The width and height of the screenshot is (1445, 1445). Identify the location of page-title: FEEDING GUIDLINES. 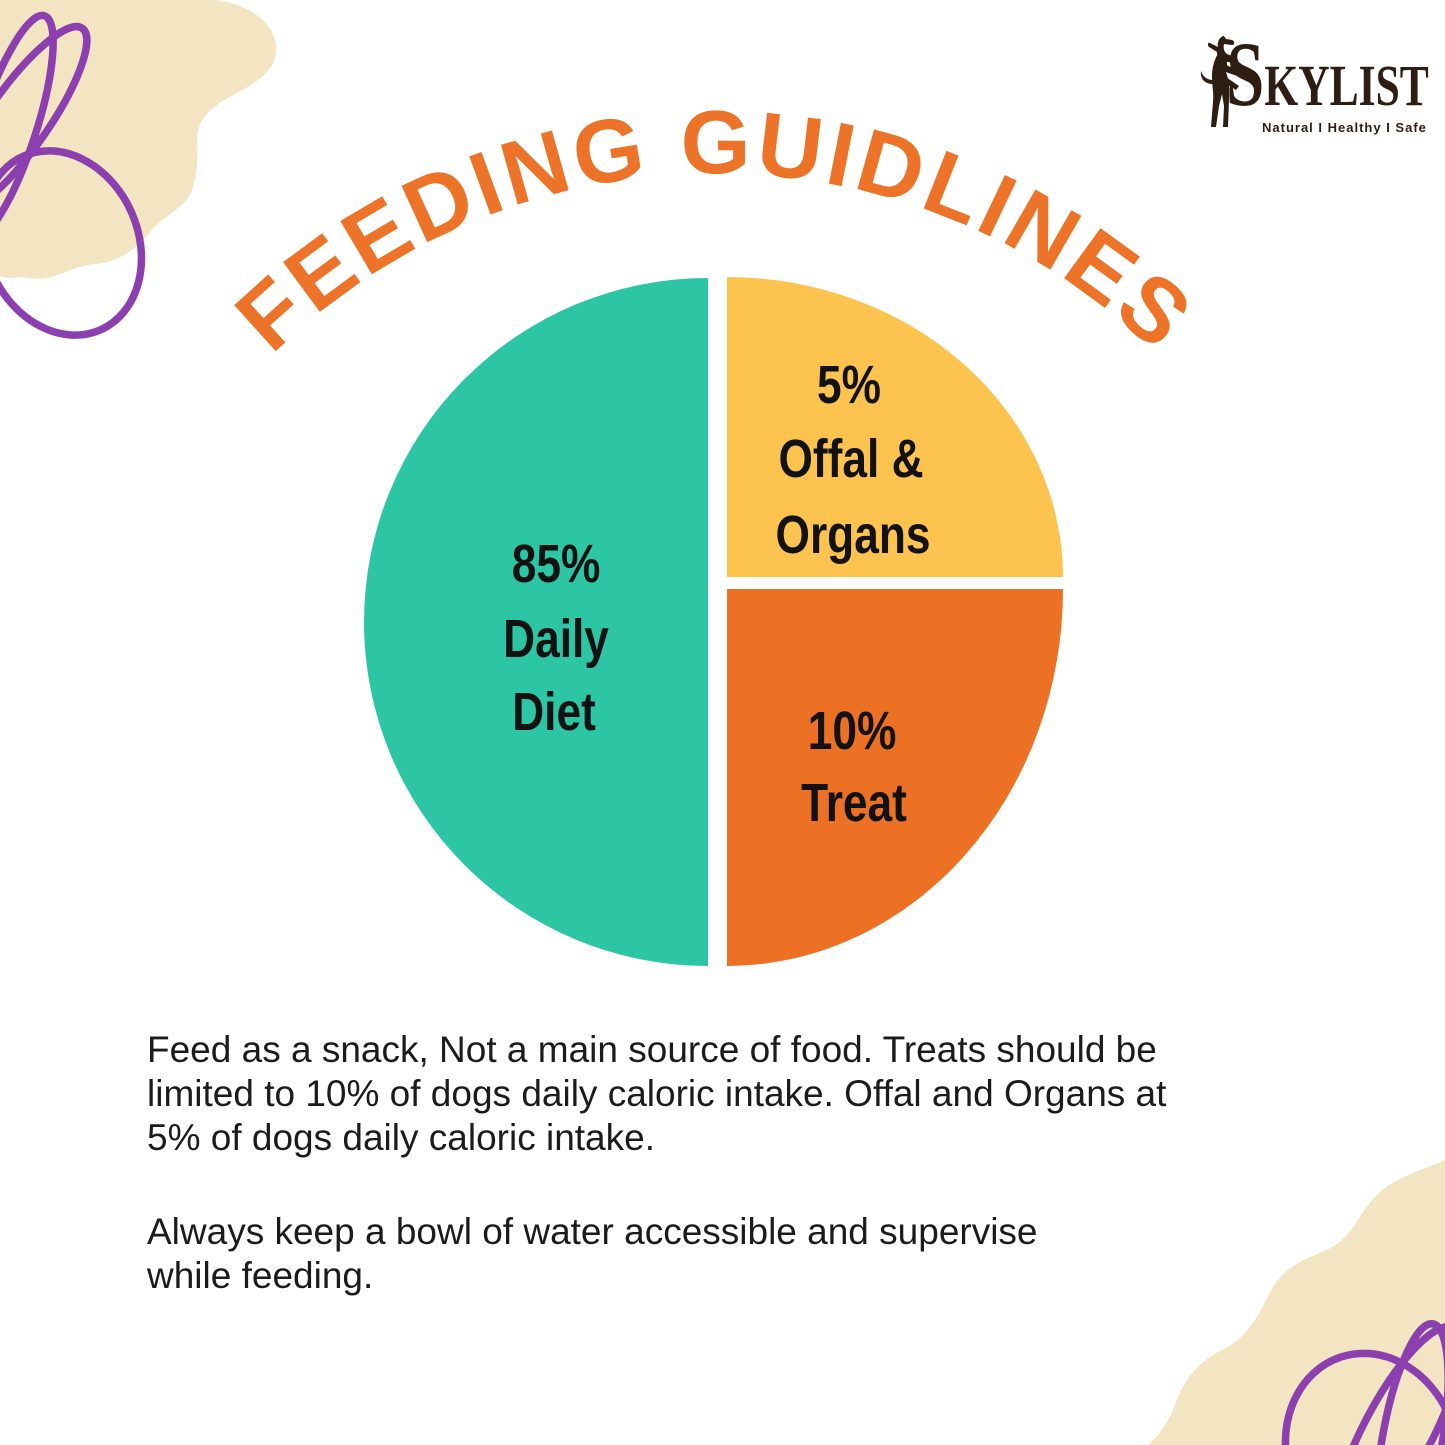
(715, 231).